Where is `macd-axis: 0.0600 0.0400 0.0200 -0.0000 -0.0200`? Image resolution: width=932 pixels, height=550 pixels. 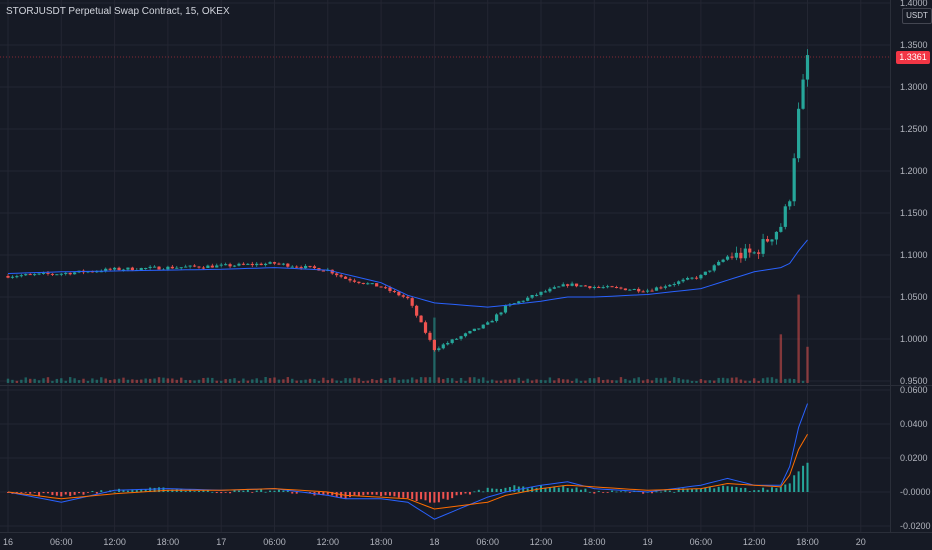
macd-axis: 0.0600 0.0400 0.0200 -0.0000 -0.0200 is located at coordinates (915, 458).